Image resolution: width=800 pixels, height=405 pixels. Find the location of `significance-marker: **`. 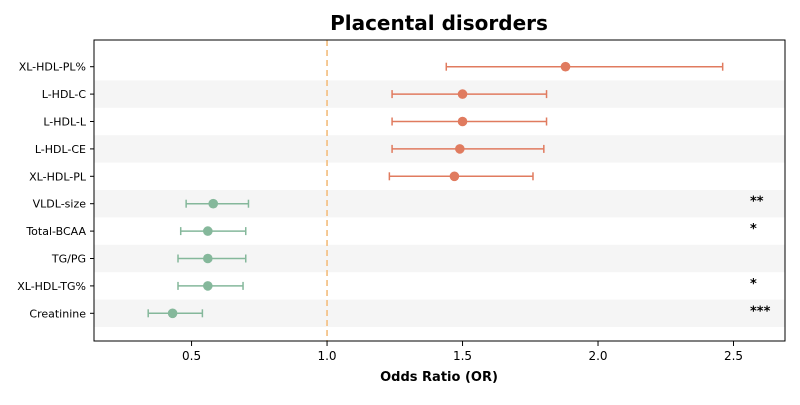

significance-marker: ** is located at coordinates (757, 202).